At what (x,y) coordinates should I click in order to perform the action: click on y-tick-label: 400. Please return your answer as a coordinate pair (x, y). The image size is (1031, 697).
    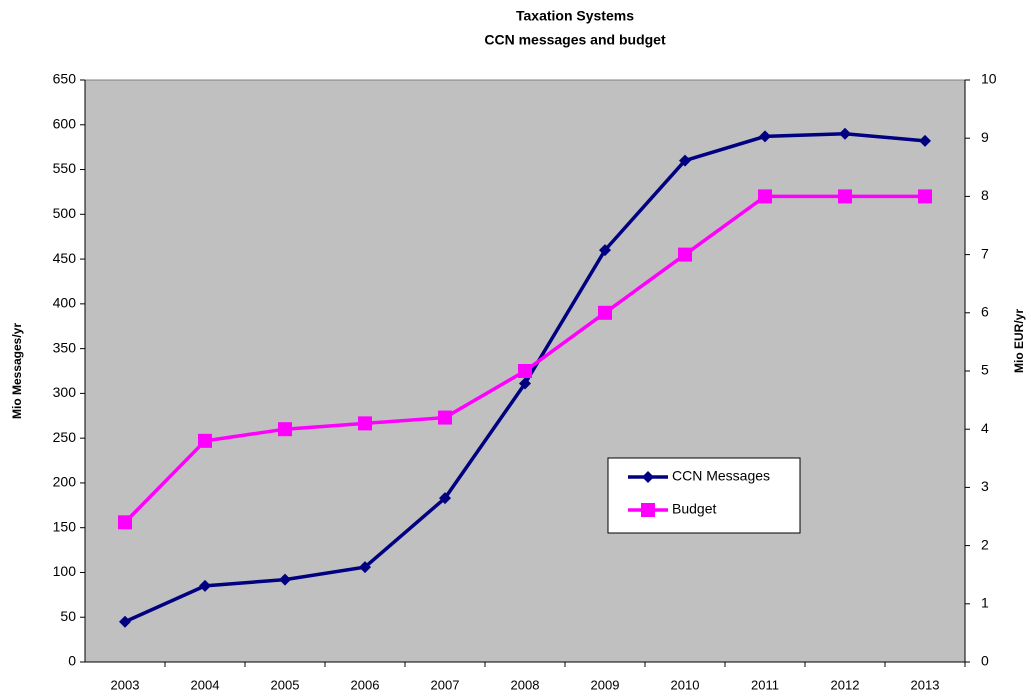
    Looking at the image, I should click on (65, 303).